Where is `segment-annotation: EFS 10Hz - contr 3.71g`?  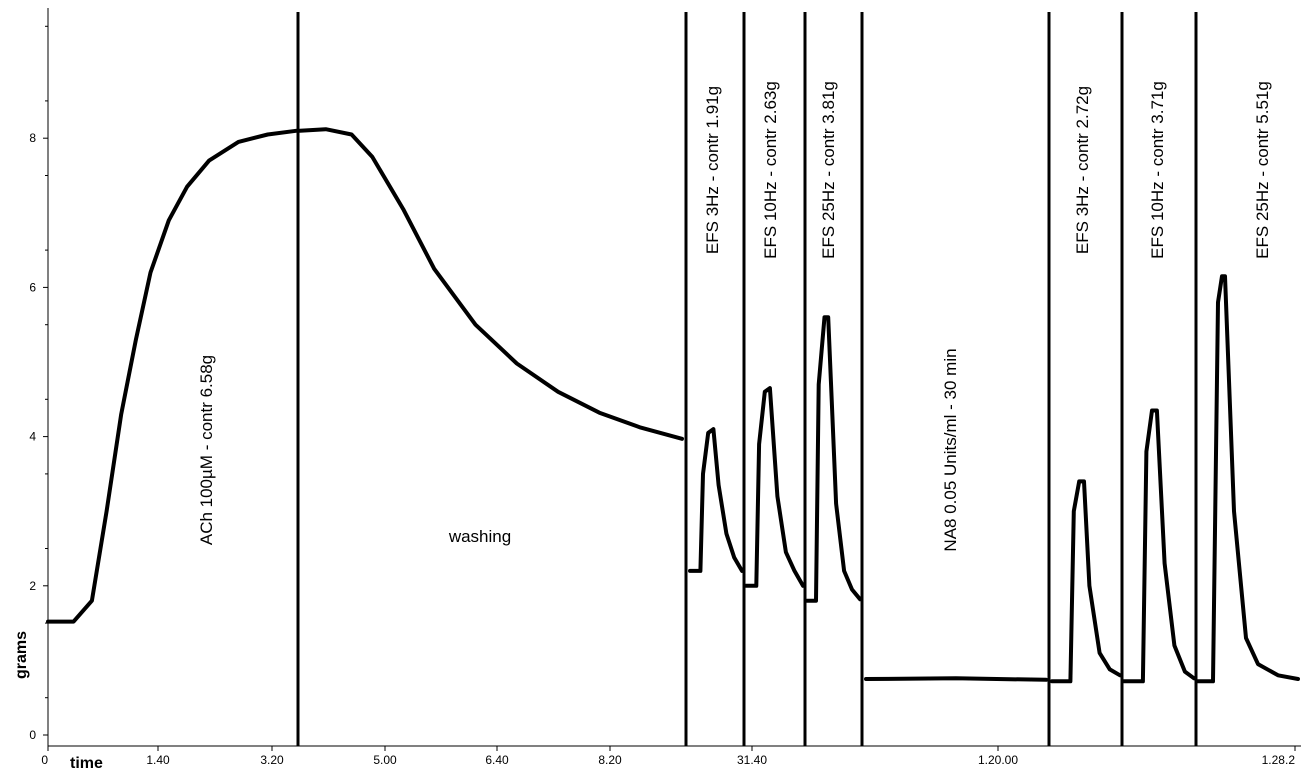
segment-annotation: EFS 10Hz - contr 3.71g is located at coordinates (1157, 170).